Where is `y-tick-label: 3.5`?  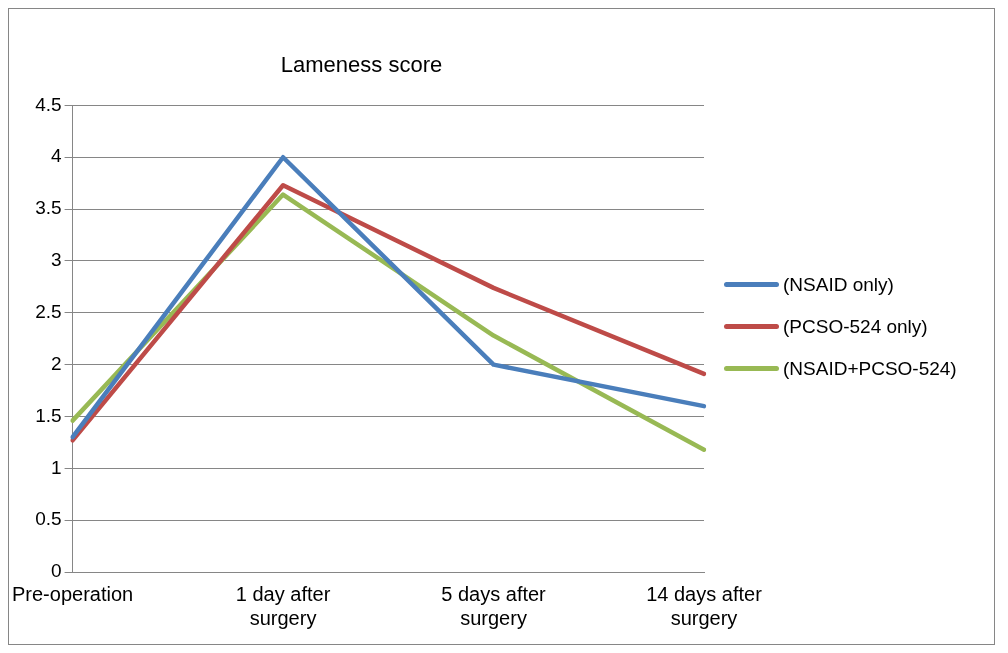
y-tick-label: 3.5 is located at coordinates (48, 208).